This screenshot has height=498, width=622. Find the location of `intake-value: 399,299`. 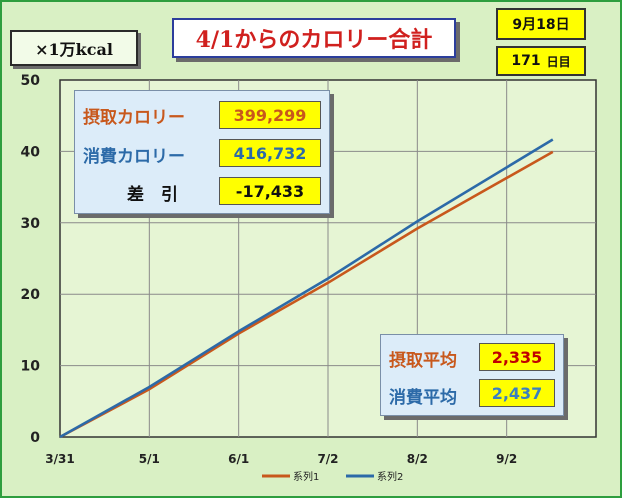

intake-value: 399,299 is located at coordinates (270, 115).